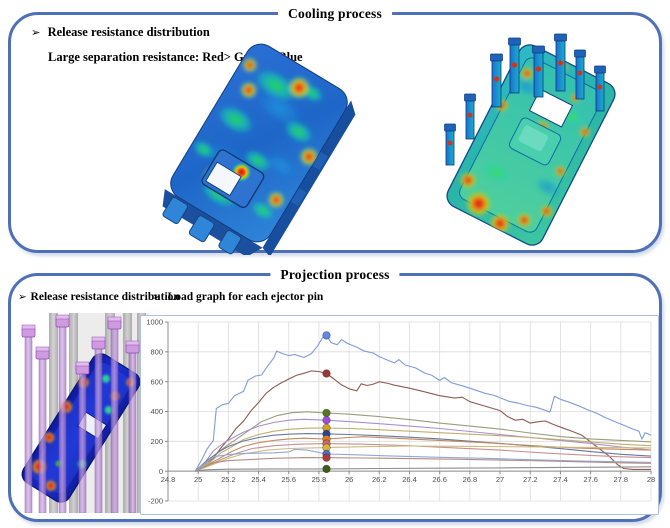 This screenshot has height=528, width=670. I want to click on x-axis-tick-label: 27, so click(500, 479).